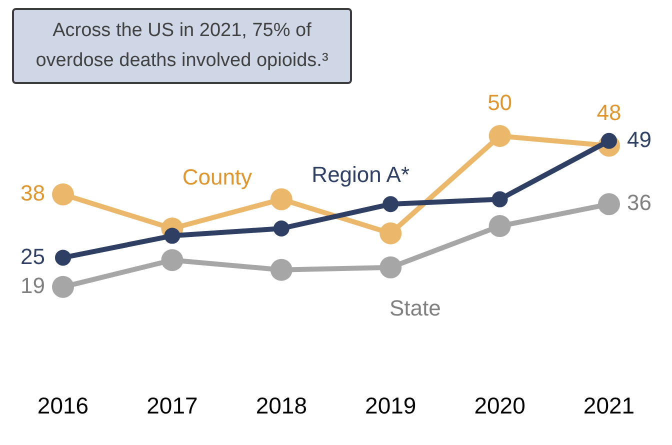  I want to click on series-label: State, so click(415, 308).